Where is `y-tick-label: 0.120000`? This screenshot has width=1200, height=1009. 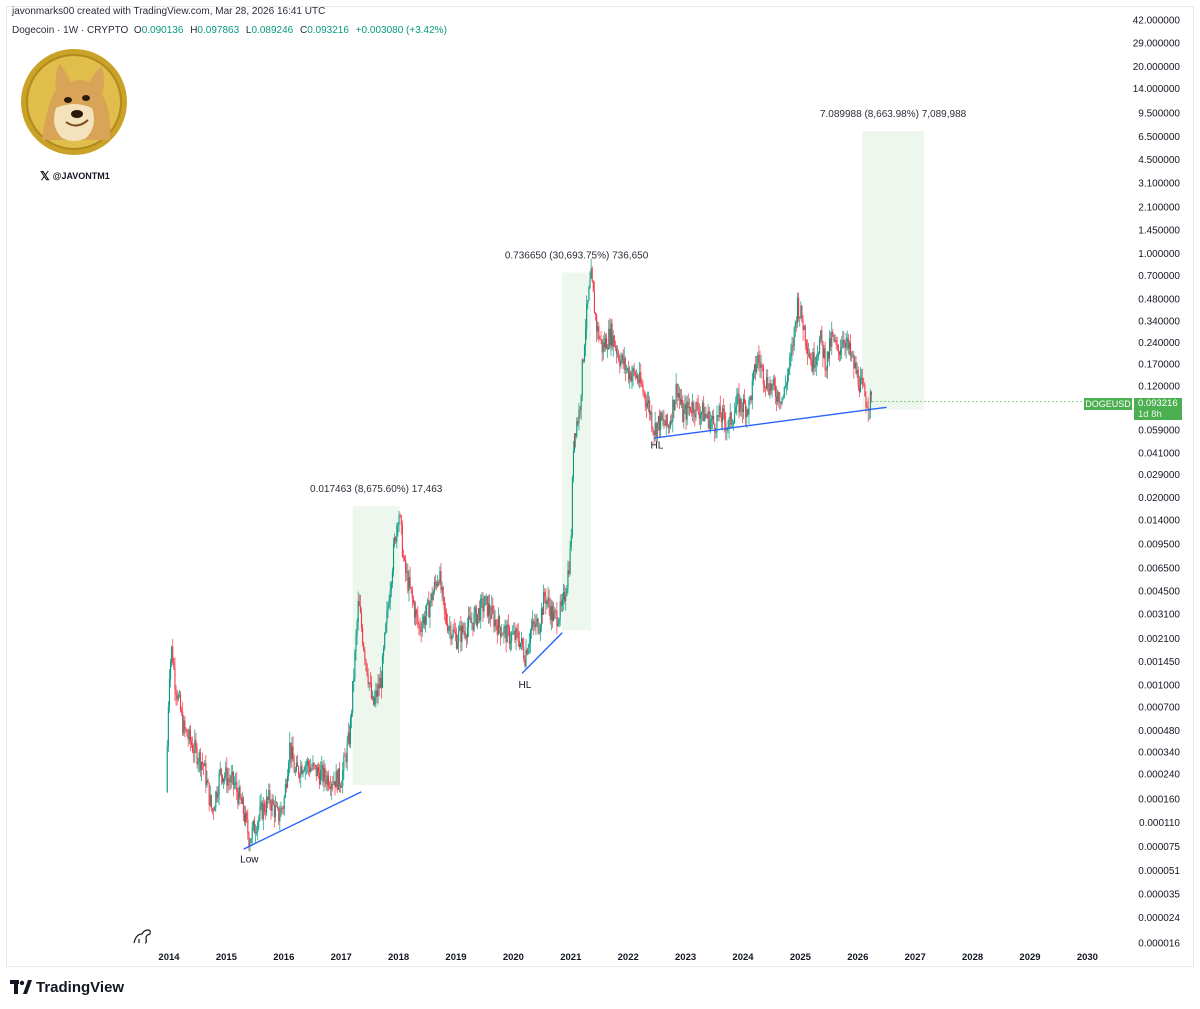
y-tick-label: 0.120000 is located at coordinates (1159, 386).